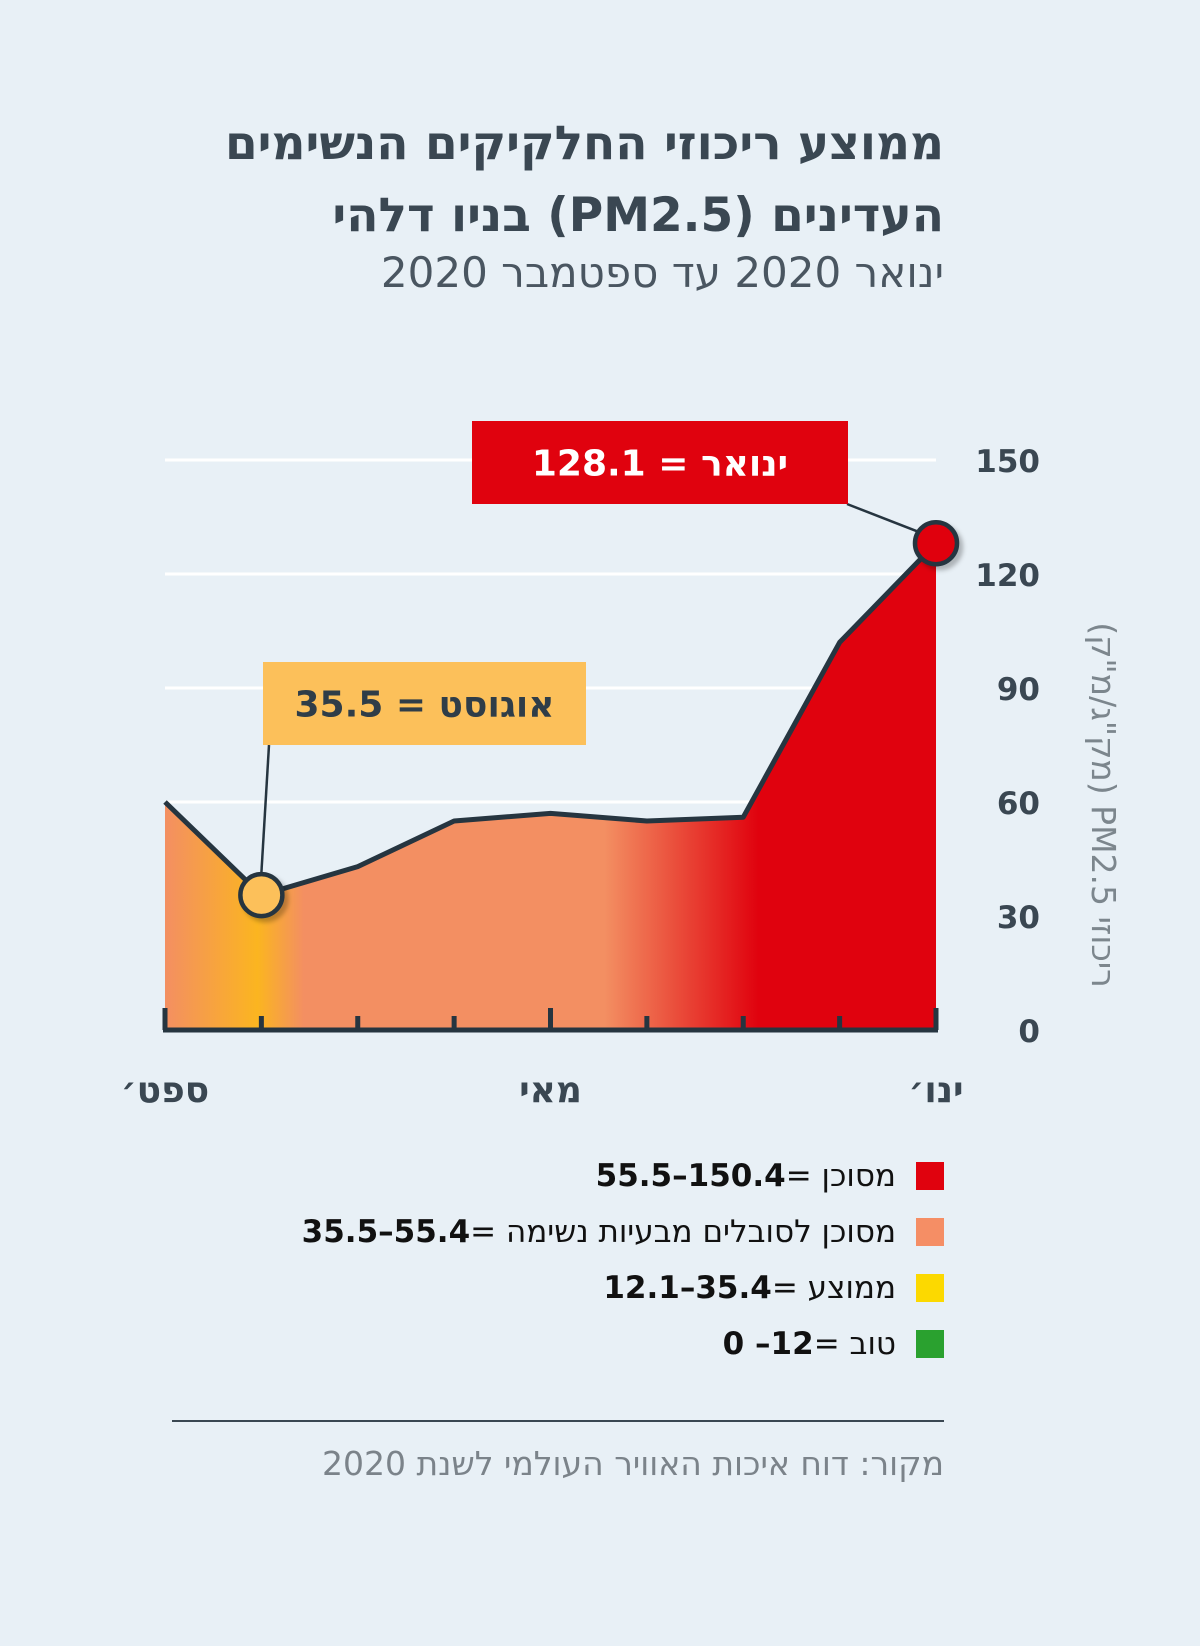  What do you see at coordinates (1007, 576) in the screenshot?
I see `y-tick-label: 120` at bounding box center [1007, 576].